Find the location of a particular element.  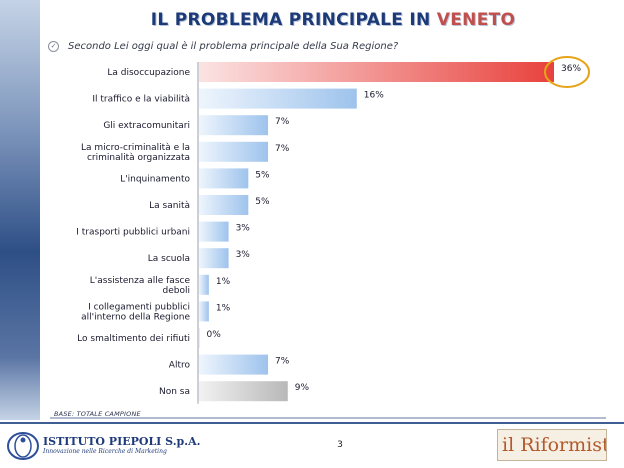

value-label-3: 7% is located at coordinates (282, 149).